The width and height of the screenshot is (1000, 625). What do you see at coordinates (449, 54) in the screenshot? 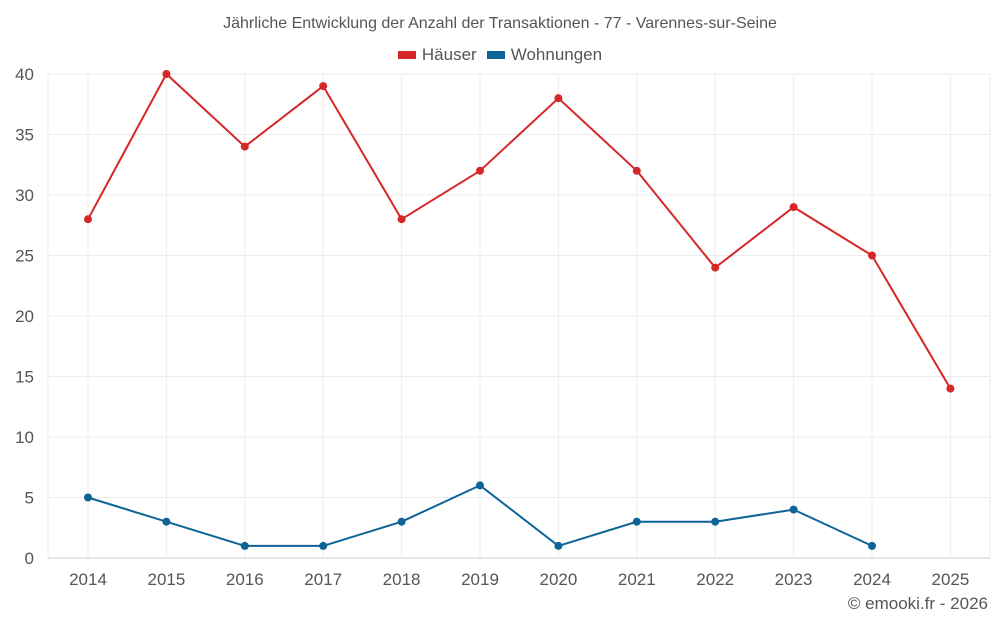
I see `legend-label-haeuser: Häuser` at bounding box center [449, 54].